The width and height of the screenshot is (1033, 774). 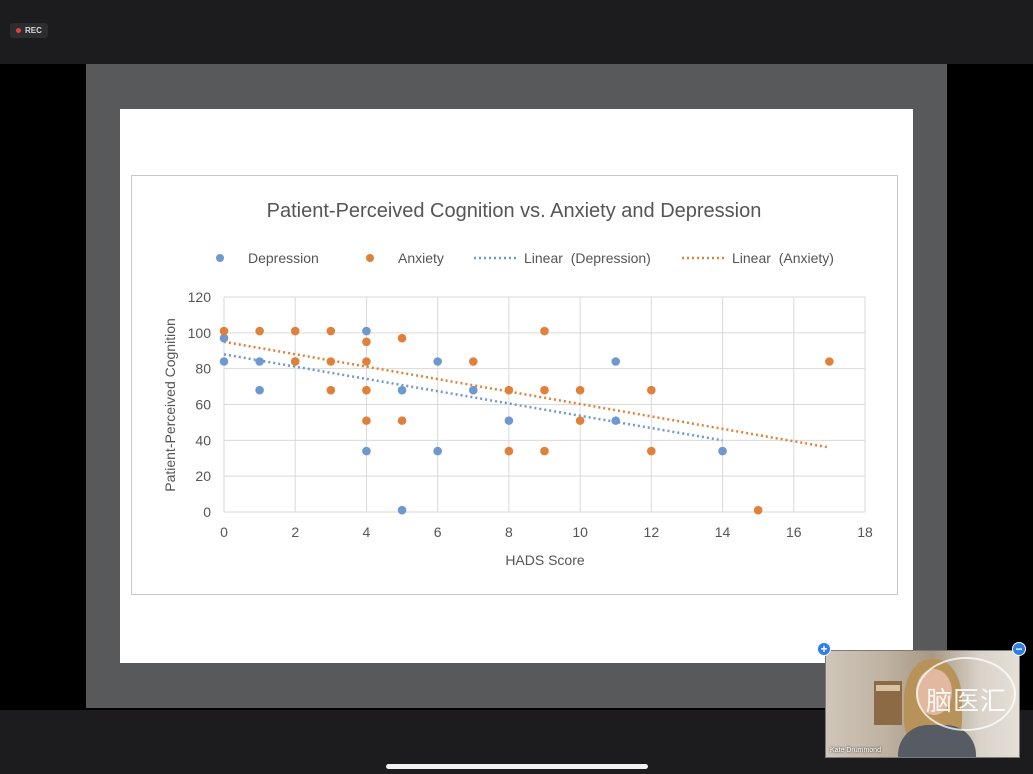 What do you see at coordinates (203, 405) in the screenshot?
I see `y-tick-label: 60` at bounding box center [203, 405].